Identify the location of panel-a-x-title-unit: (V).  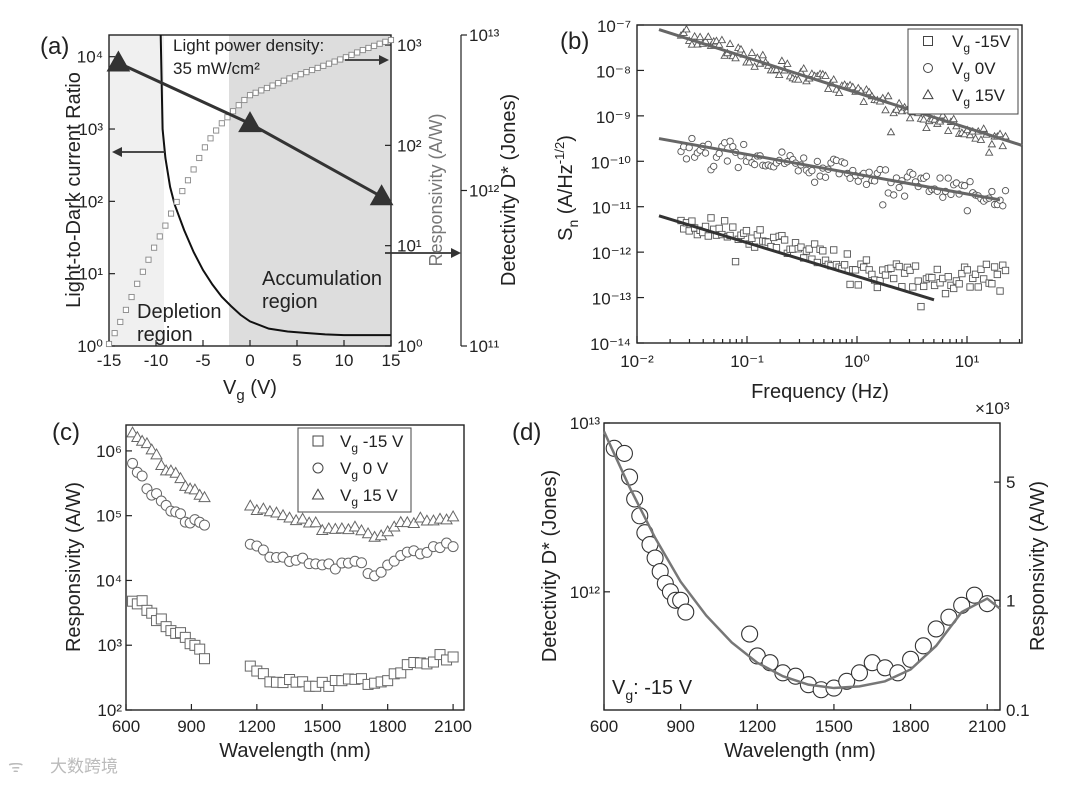
(261, 388).